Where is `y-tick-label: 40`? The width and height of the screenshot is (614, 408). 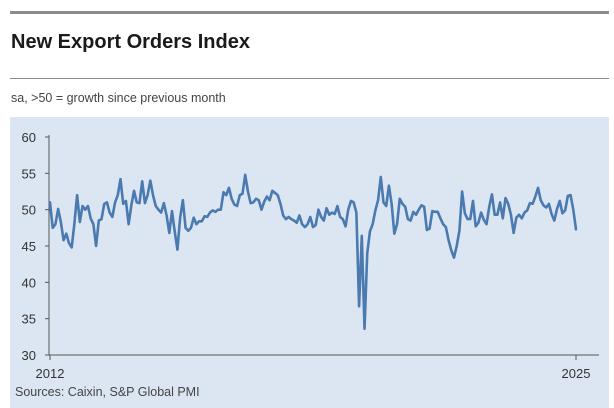
y-tick-label: 40 is located at coordinates (29, 282).